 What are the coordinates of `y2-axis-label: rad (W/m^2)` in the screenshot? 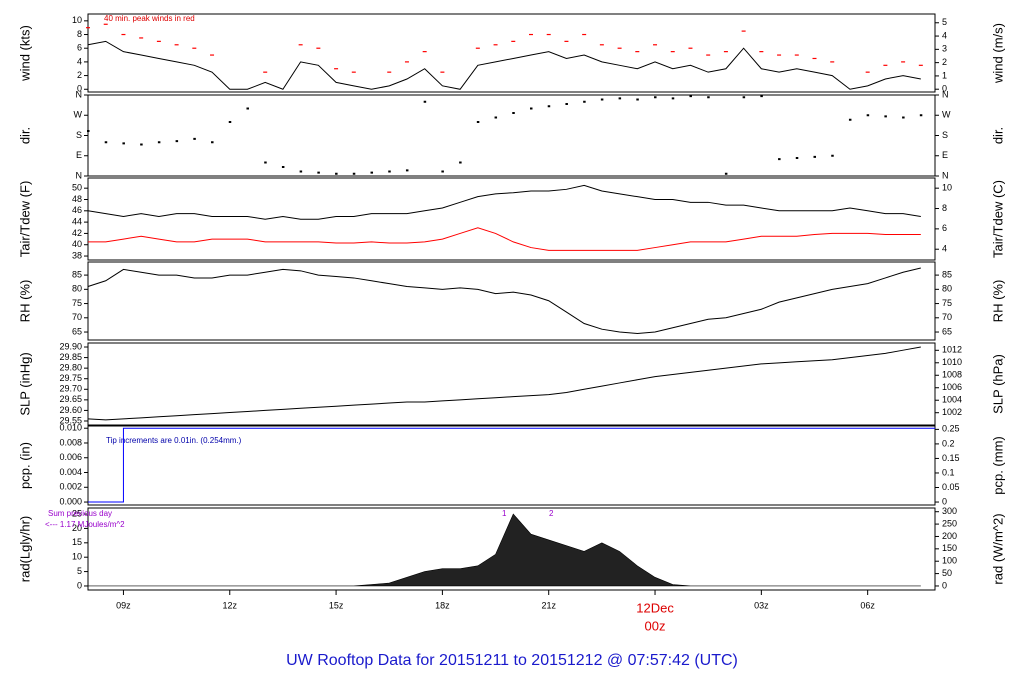 It's located at (997, 548).